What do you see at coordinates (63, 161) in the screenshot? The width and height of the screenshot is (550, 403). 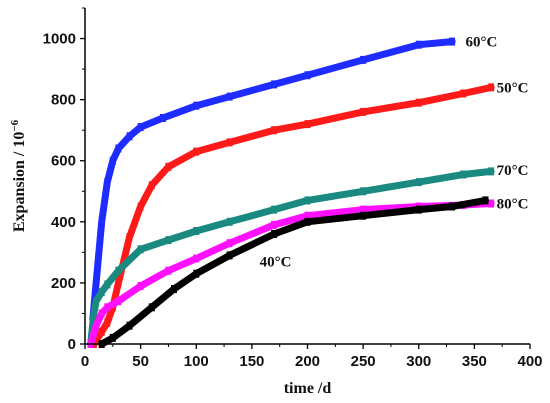 I see `y-tick-label: 600` at bounding box center [63, 161].